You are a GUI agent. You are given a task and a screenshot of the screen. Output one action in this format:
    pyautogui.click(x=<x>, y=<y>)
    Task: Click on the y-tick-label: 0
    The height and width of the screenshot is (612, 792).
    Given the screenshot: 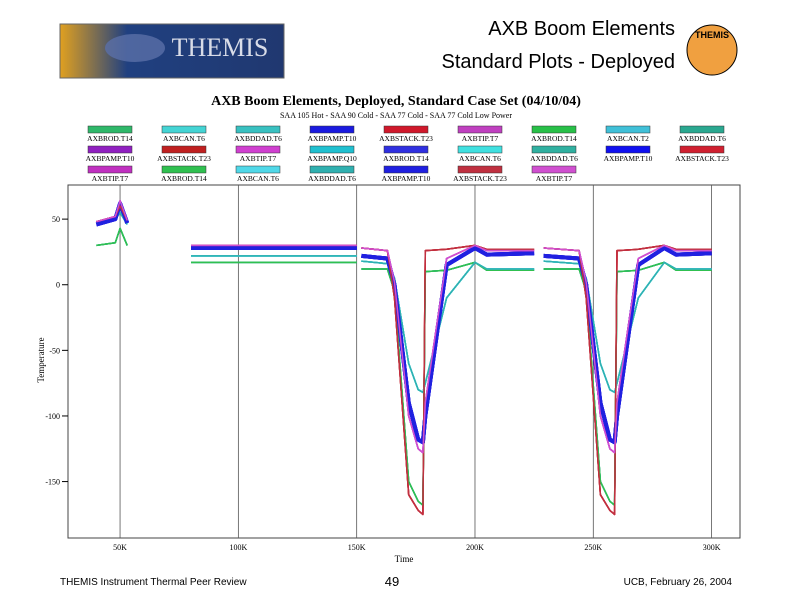 What is the action you would take?
    pyautogui.click(x=58, y=285)
    